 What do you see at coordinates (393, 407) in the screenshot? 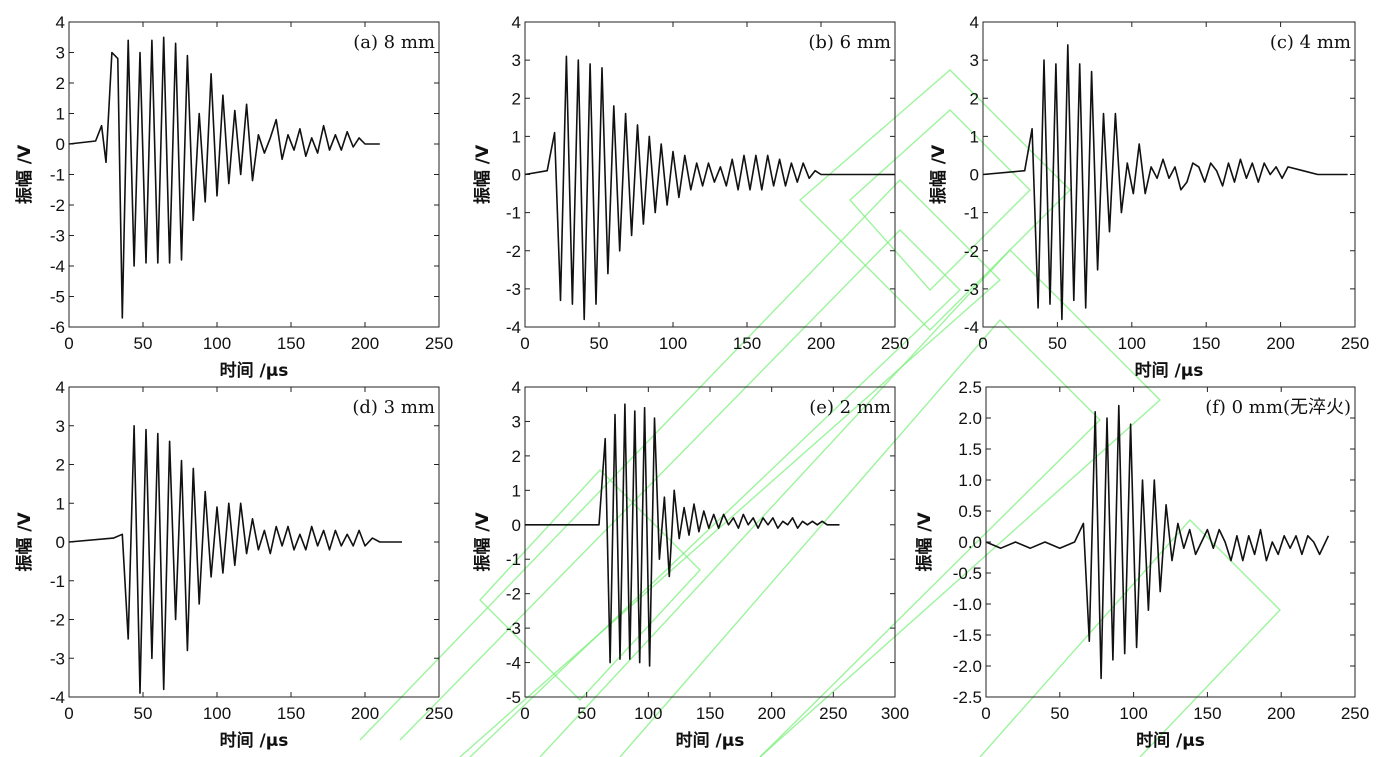
I see `panel-label: (d) 3 mm` at bounding box center [393, 407].